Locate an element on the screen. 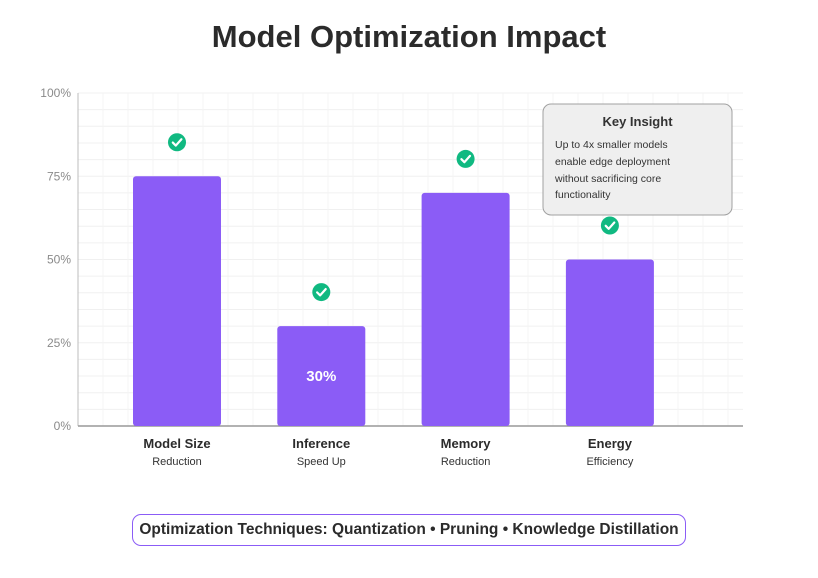 This screenshot has width=818, height=578. chart-title: Model Optimization Impact is located at coordinates (409, 36).